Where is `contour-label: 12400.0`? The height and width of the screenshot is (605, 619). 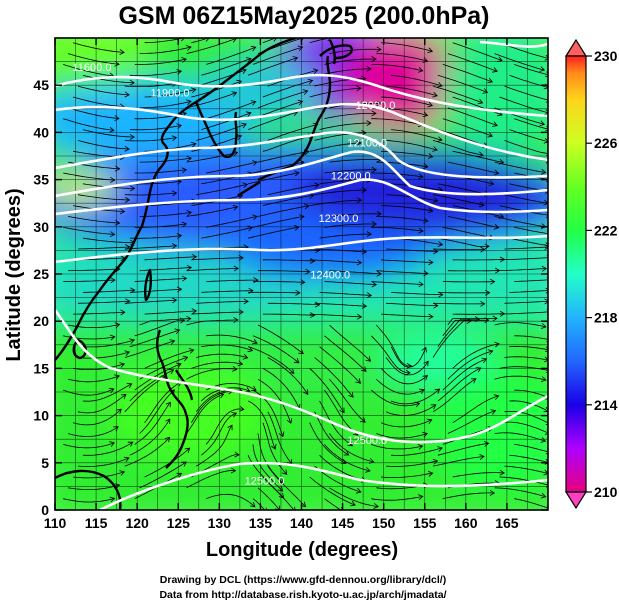
contour-label: 12400.0 is located at coordinates (330, 276).